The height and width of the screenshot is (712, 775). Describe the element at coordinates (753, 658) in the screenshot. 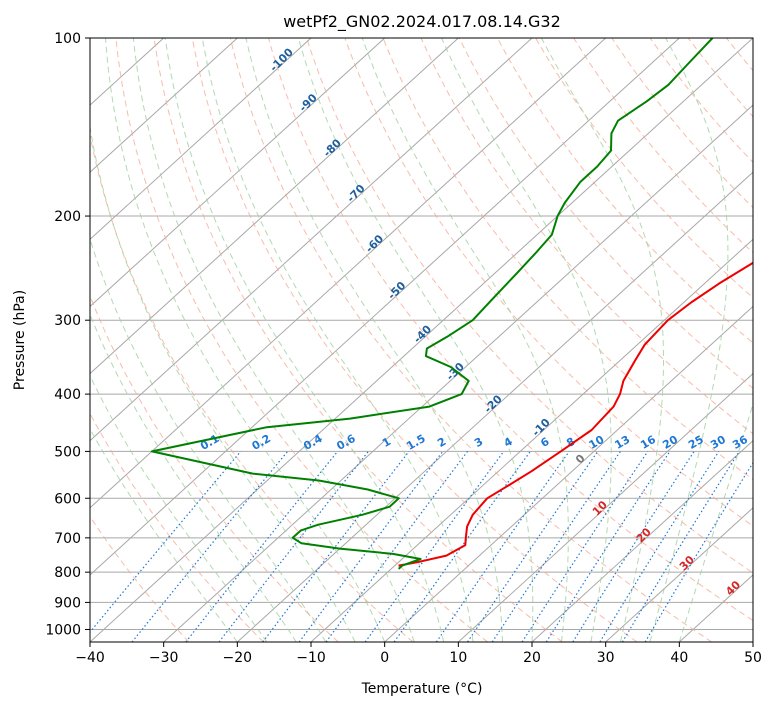

I see `x-tick-label: 50` at that location.